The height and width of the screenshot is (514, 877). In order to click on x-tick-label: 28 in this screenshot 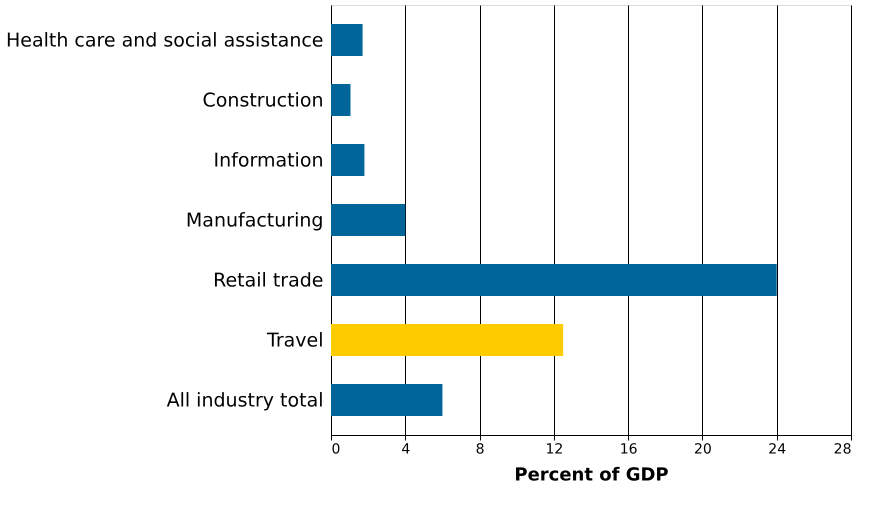, I will do `click(843, 450)`.